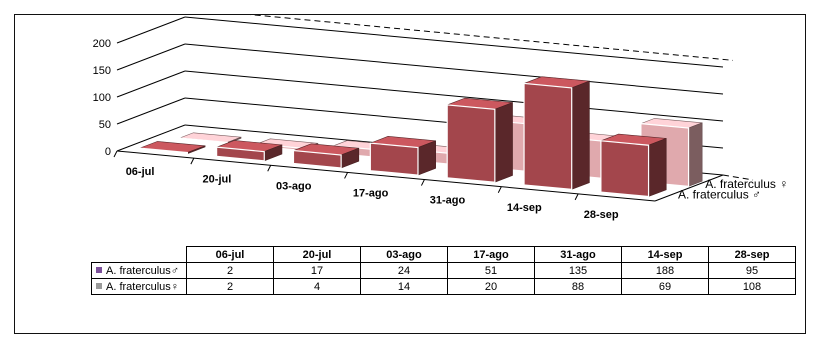 The height and width of the screenshot is (349, 820). What do you see at coordinates (140, 172) in the screenshot?
I see `x-tick-label: 06-jul` at bounding box center [140, 172].